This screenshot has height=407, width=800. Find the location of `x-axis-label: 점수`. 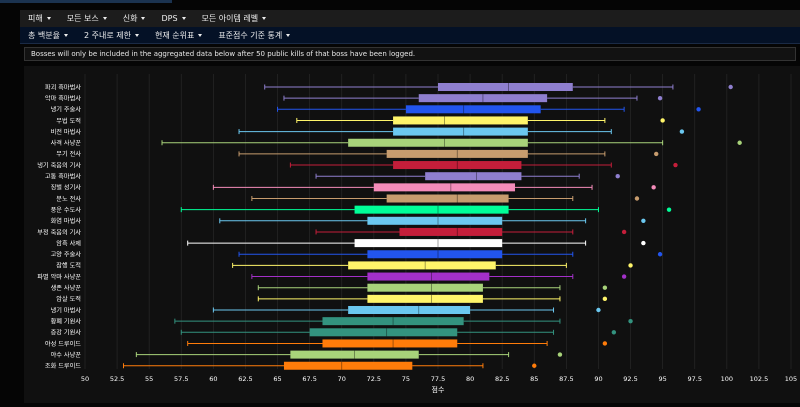

x-axis-label: 점수 is located at coordinates (438, 390).